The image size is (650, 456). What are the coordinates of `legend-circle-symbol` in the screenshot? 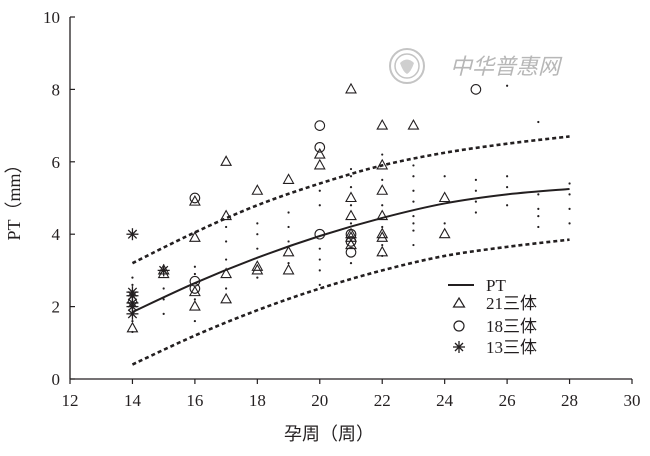 It's located at (459, 326).